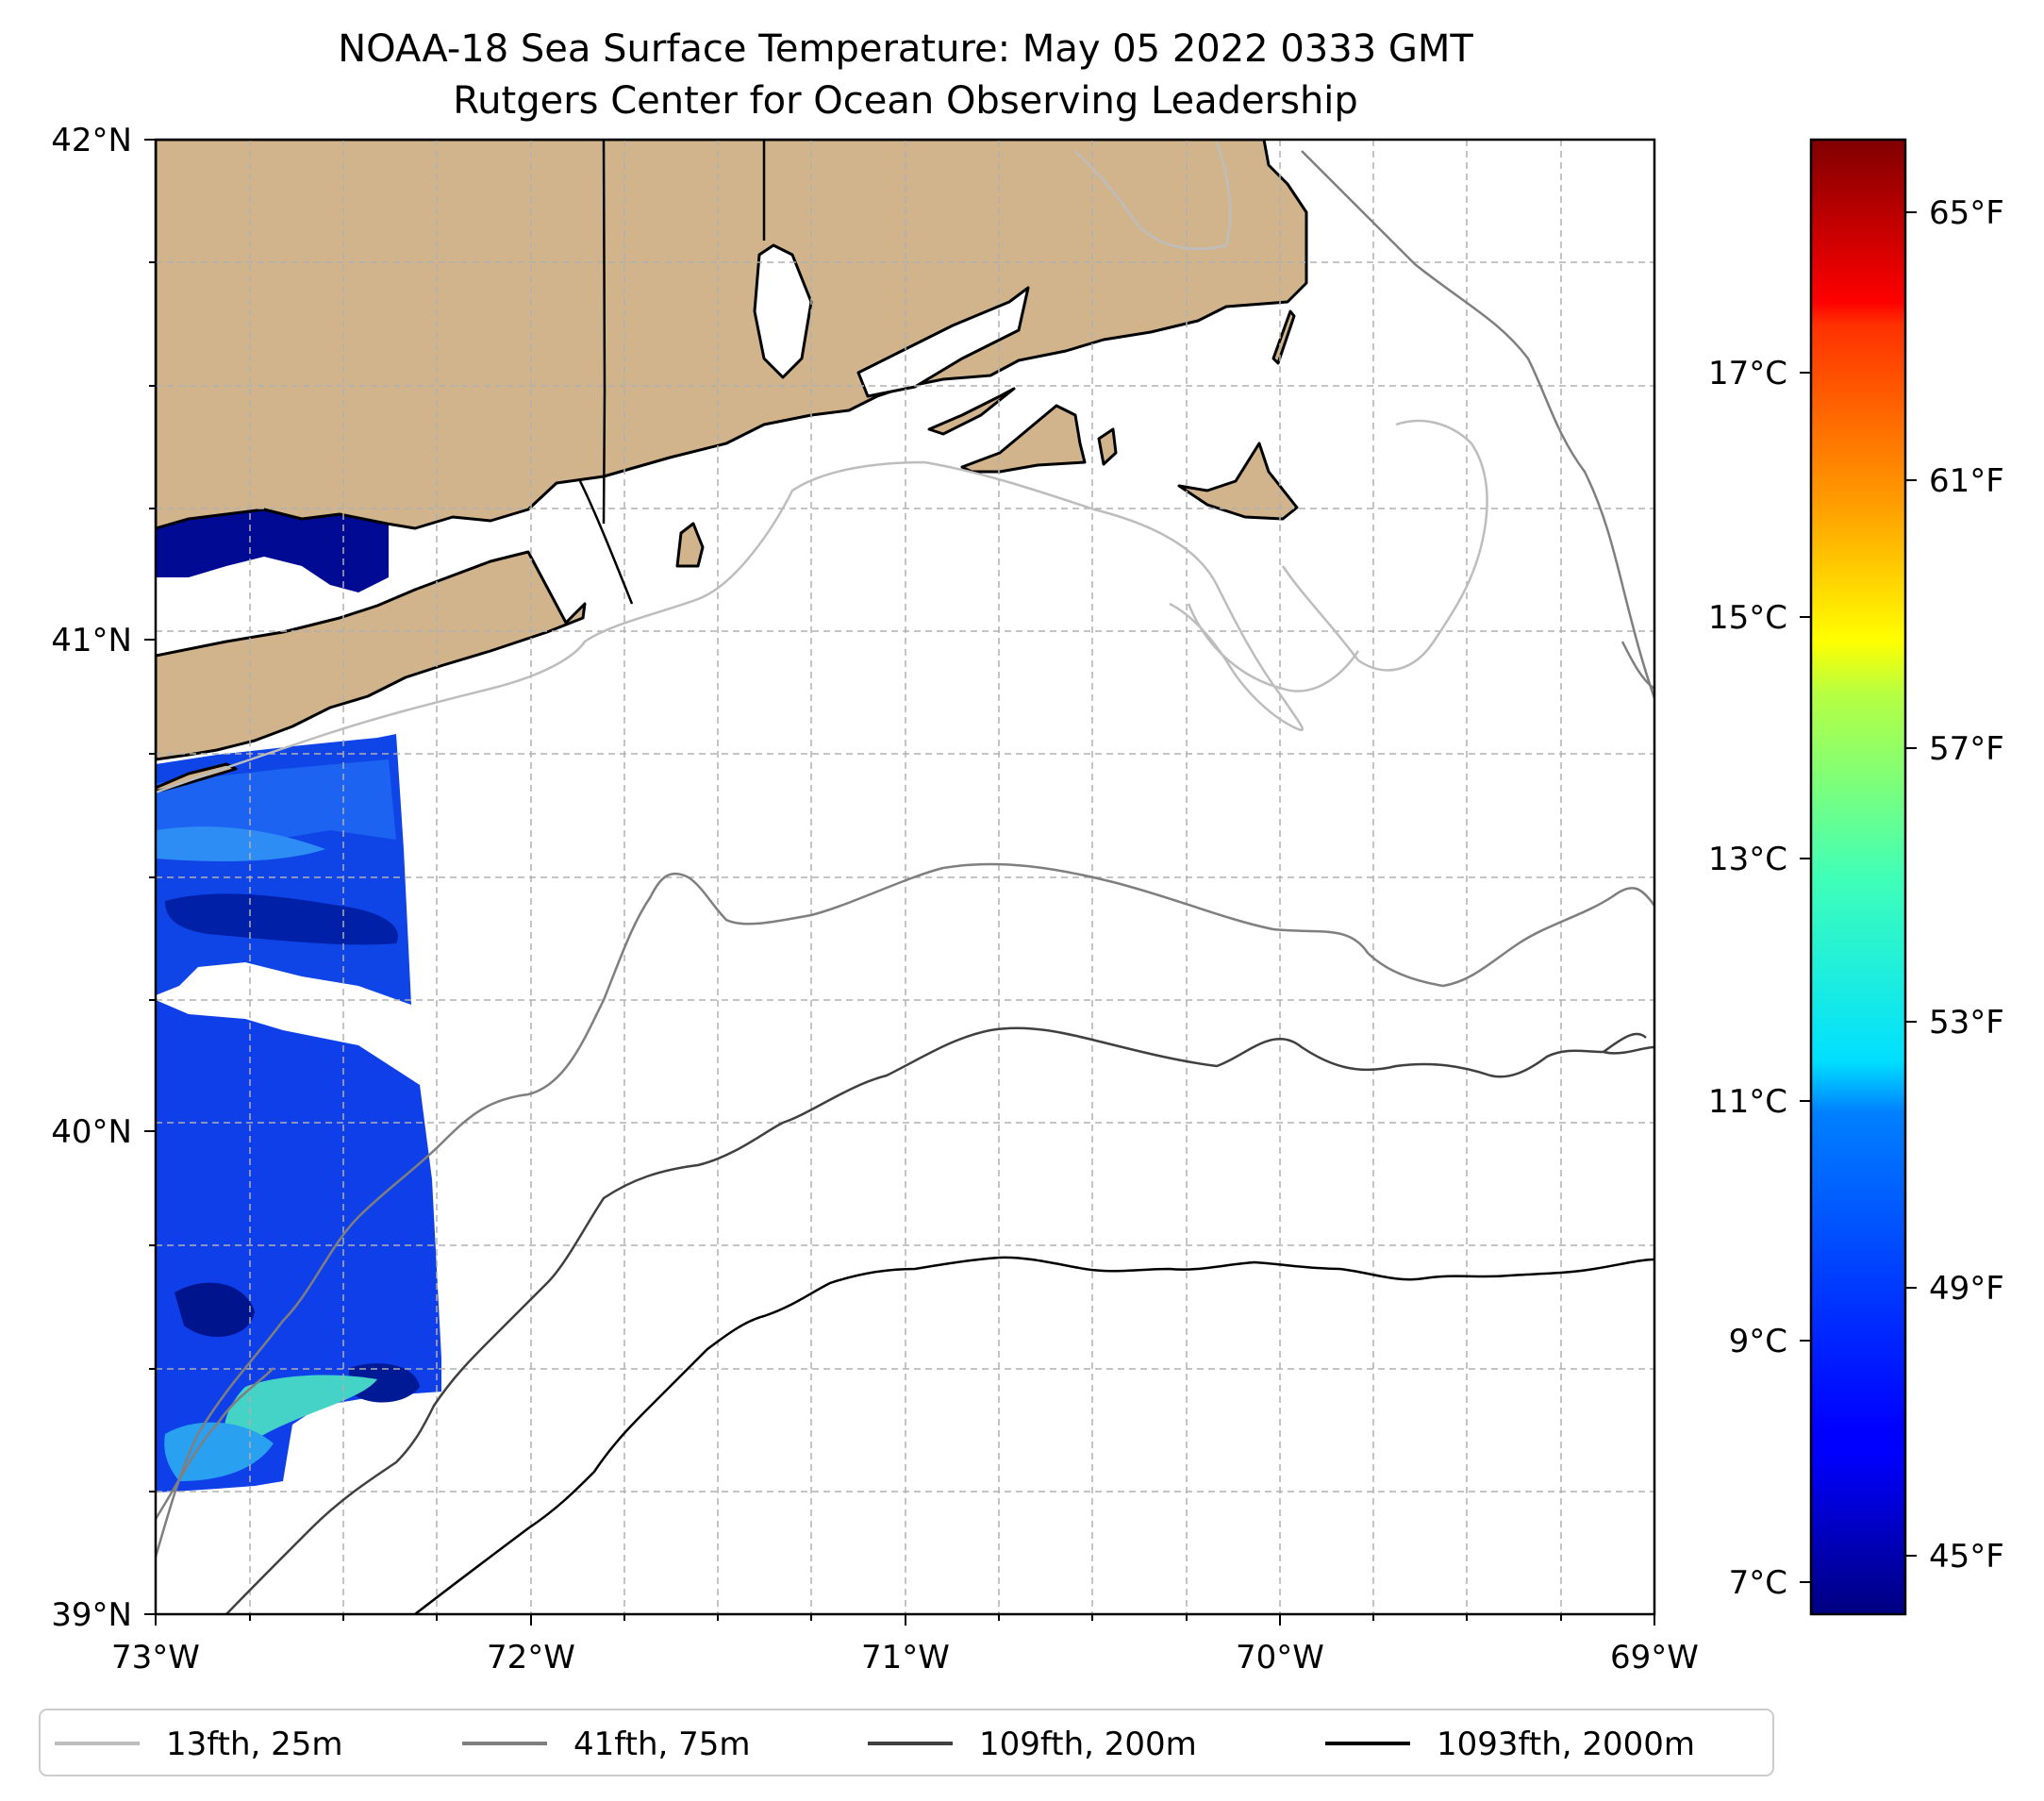 This screenshot has height=1801, width=2044. Describe the element at coordinates (662, 1744) in the screenshot. I see `legend-label-75m: 41fth, 75m` at that location.